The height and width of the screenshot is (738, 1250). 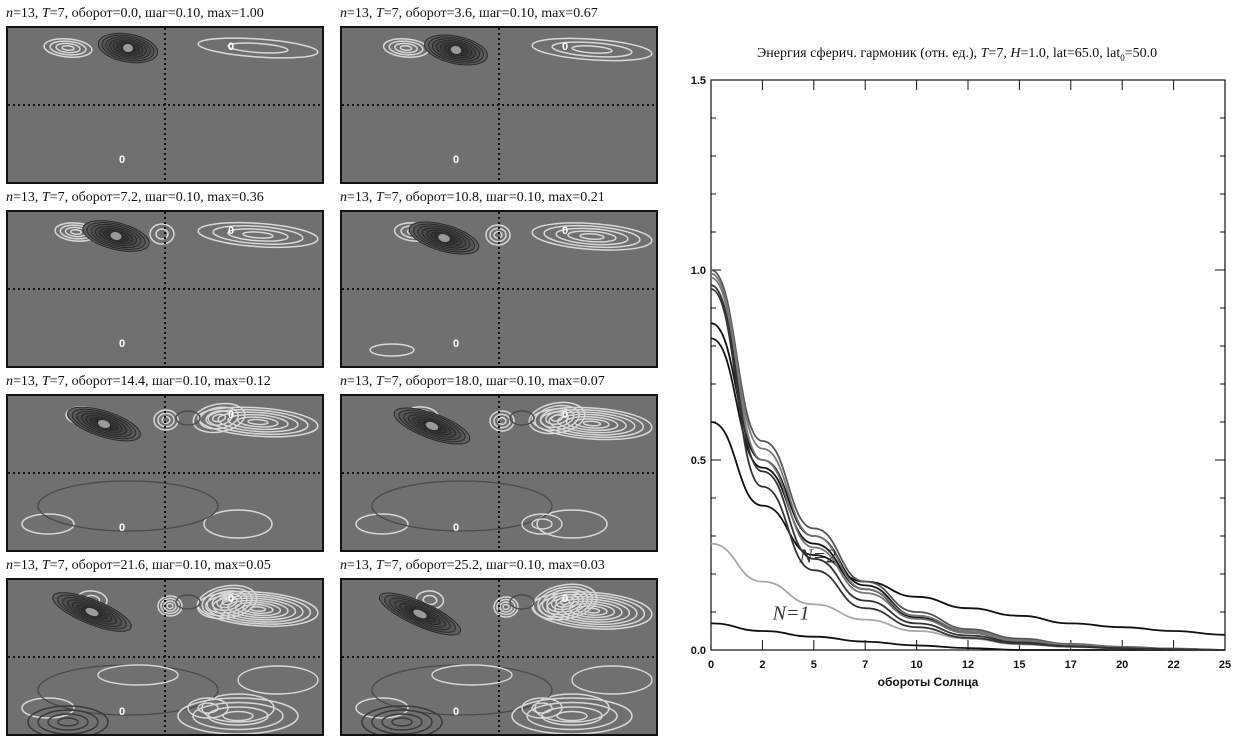 I want to click on x-tick-label: 2, so click(x=762, y=665).